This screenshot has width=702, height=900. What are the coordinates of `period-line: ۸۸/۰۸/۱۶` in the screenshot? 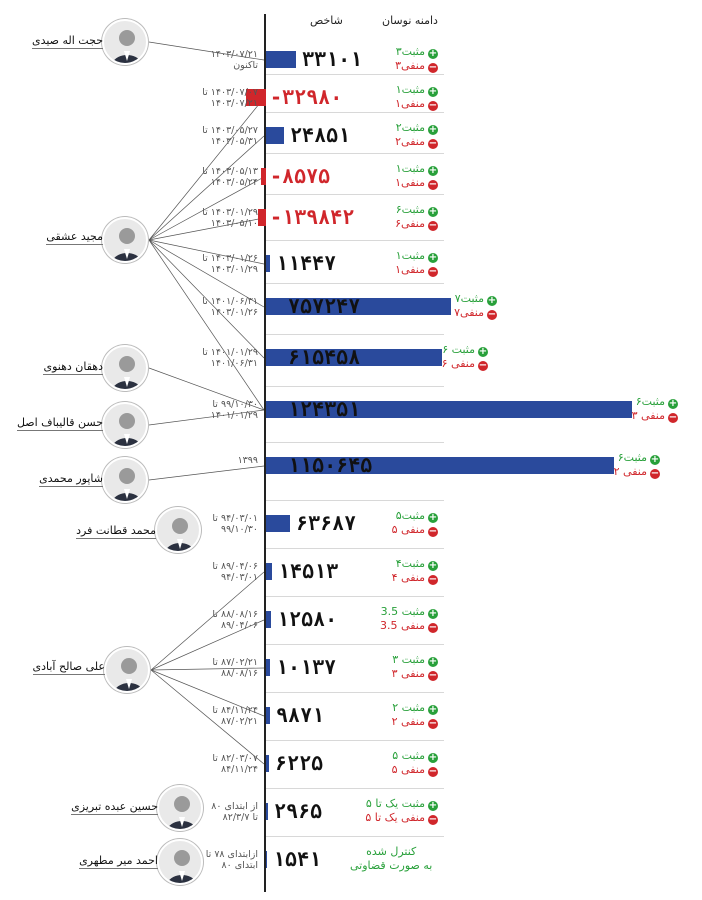 It's located at (239, 673).